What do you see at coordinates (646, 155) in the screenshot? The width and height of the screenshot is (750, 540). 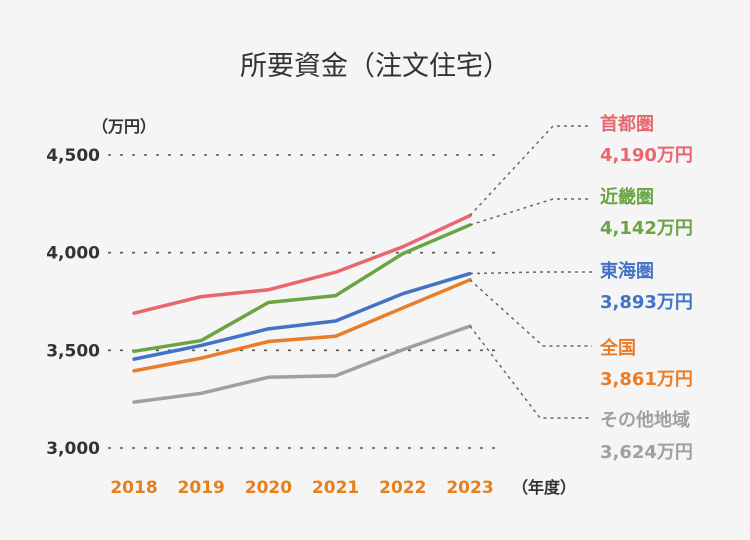 I see `series-value-label: 4,190万円` at bounding box center [646, 155].